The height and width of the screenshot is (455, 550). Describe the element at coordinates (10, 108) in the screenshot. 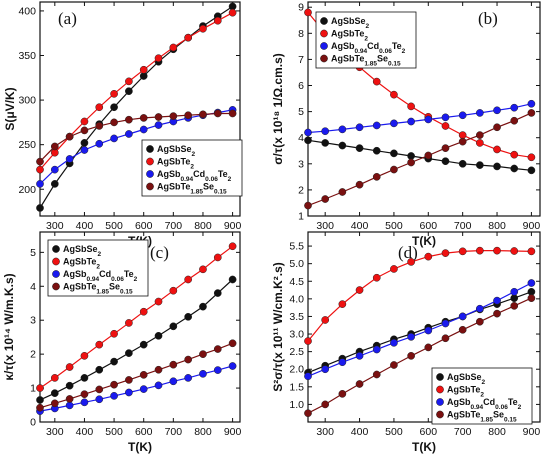

I see `y-axis-label: S(μV/K)` at that location.